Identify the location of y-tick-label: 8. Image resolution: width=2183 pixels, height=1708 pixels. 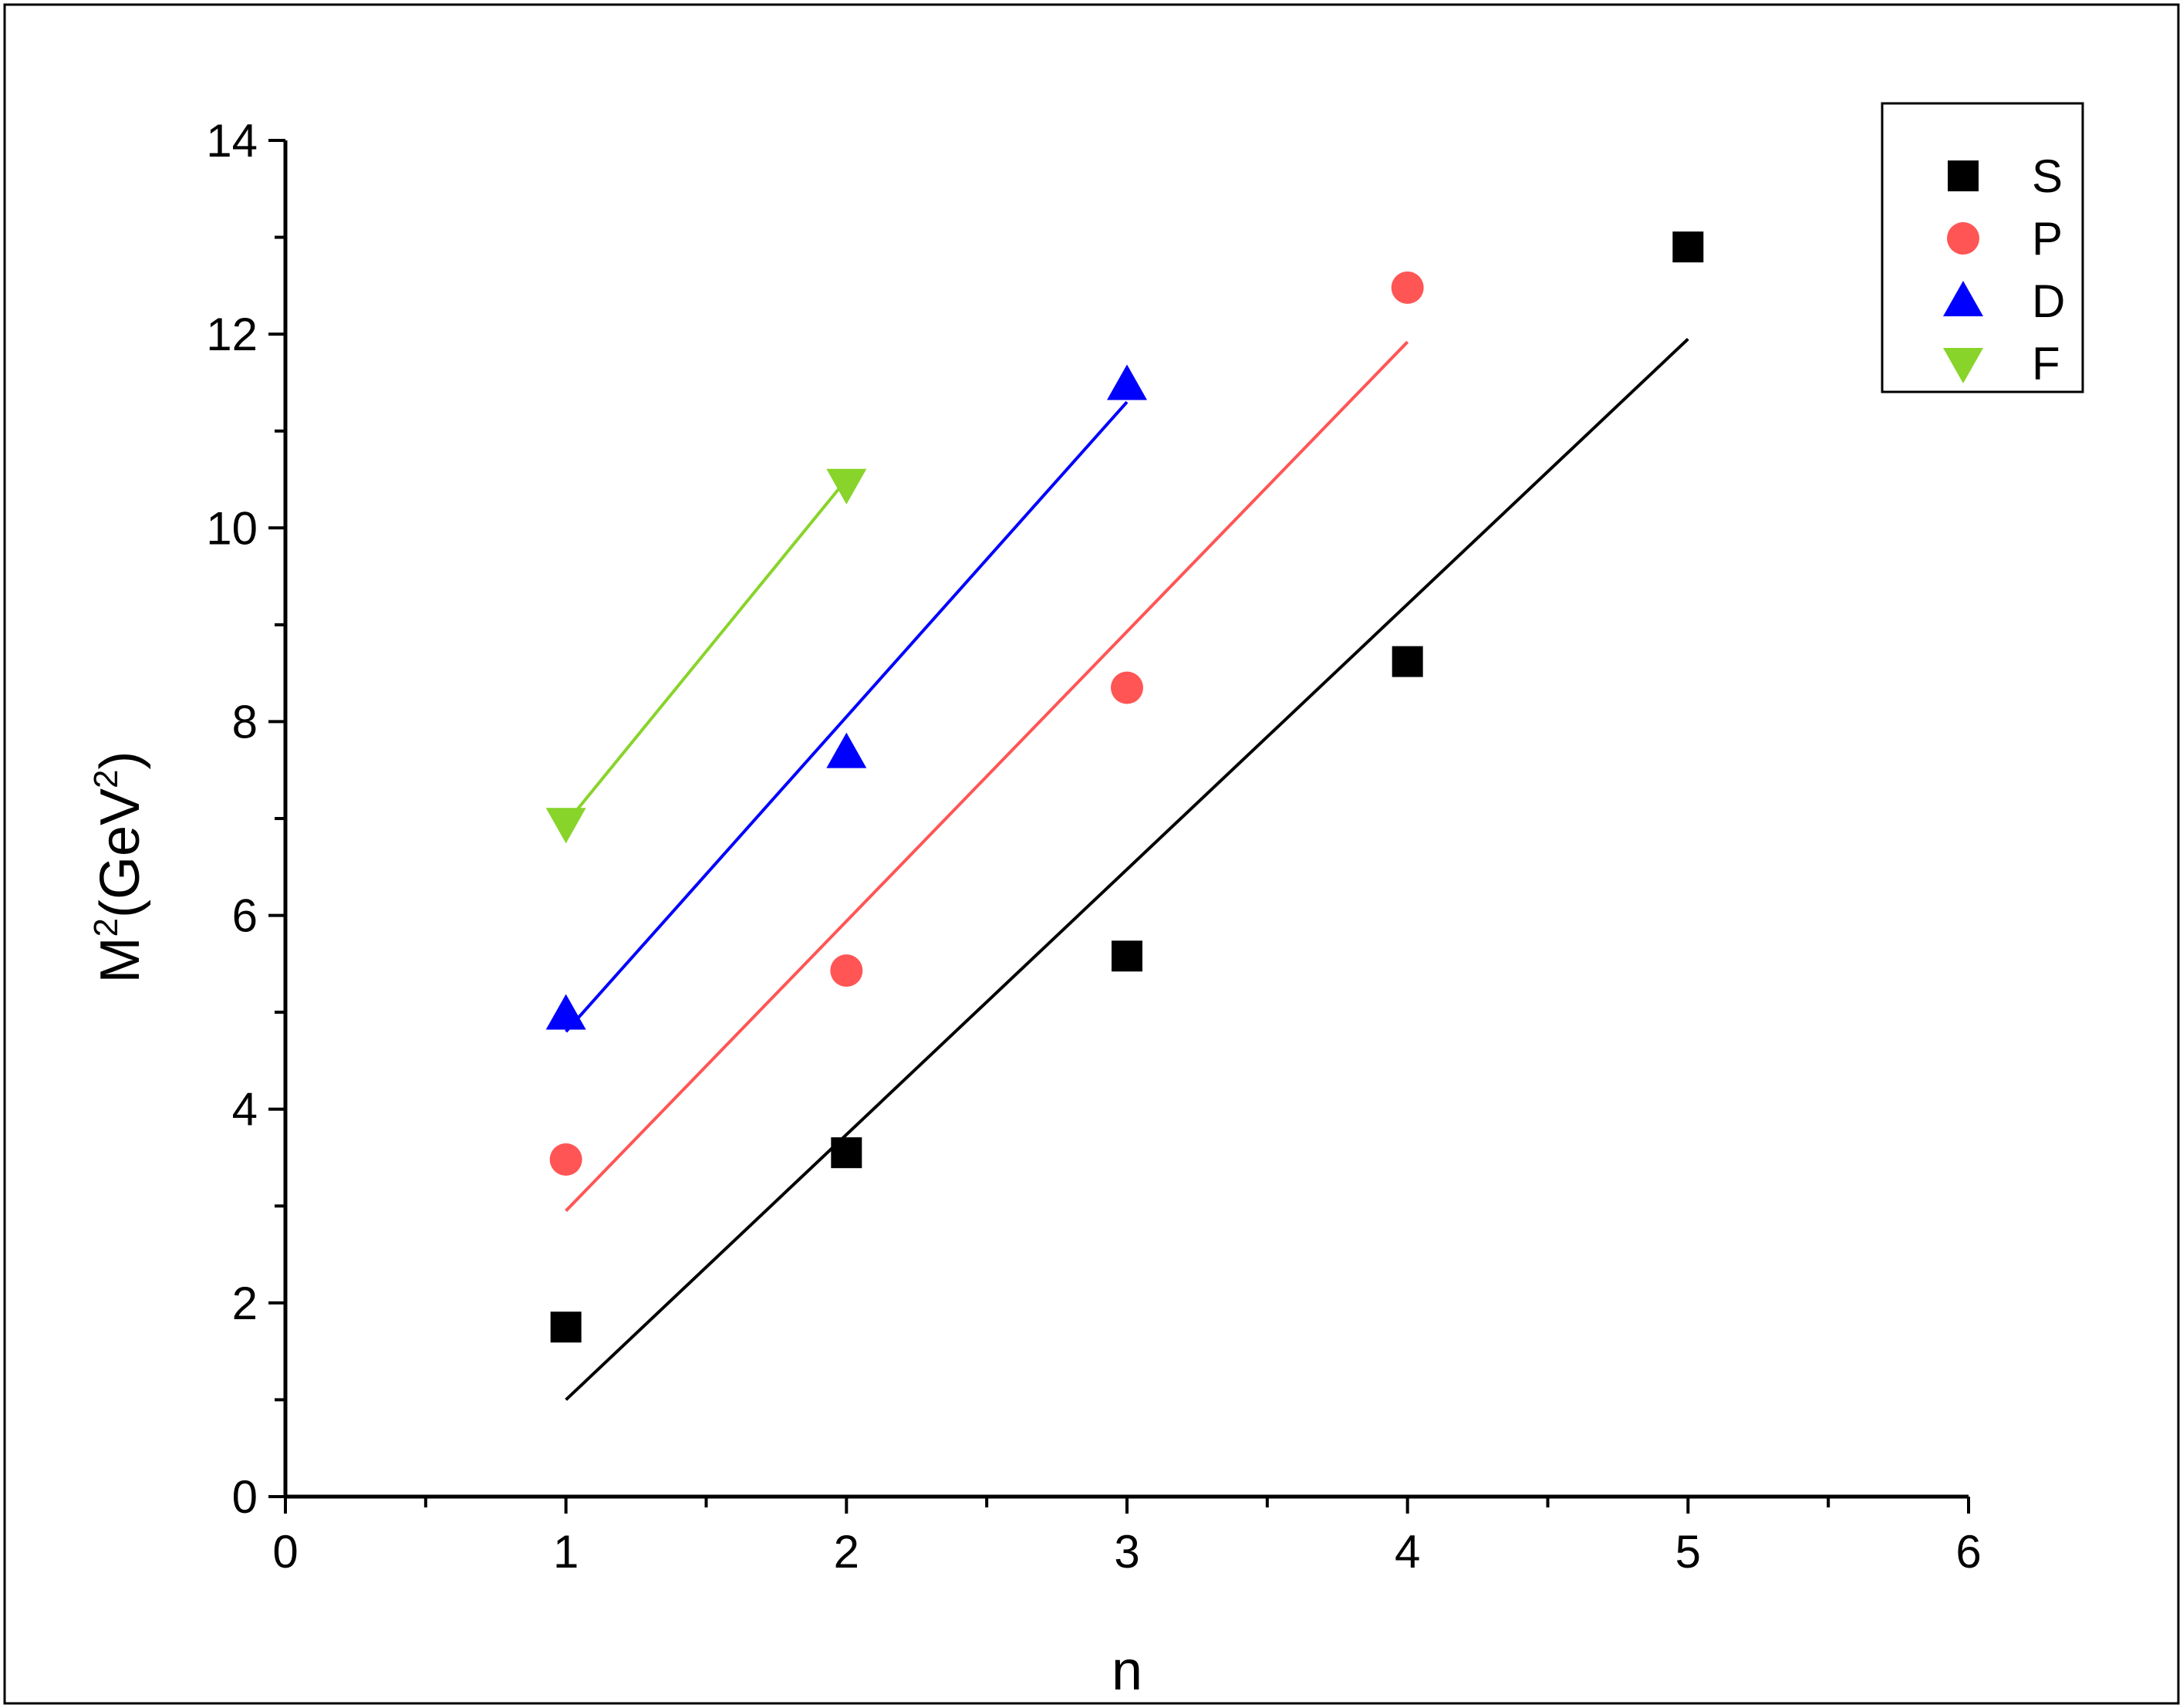
(245, 722).